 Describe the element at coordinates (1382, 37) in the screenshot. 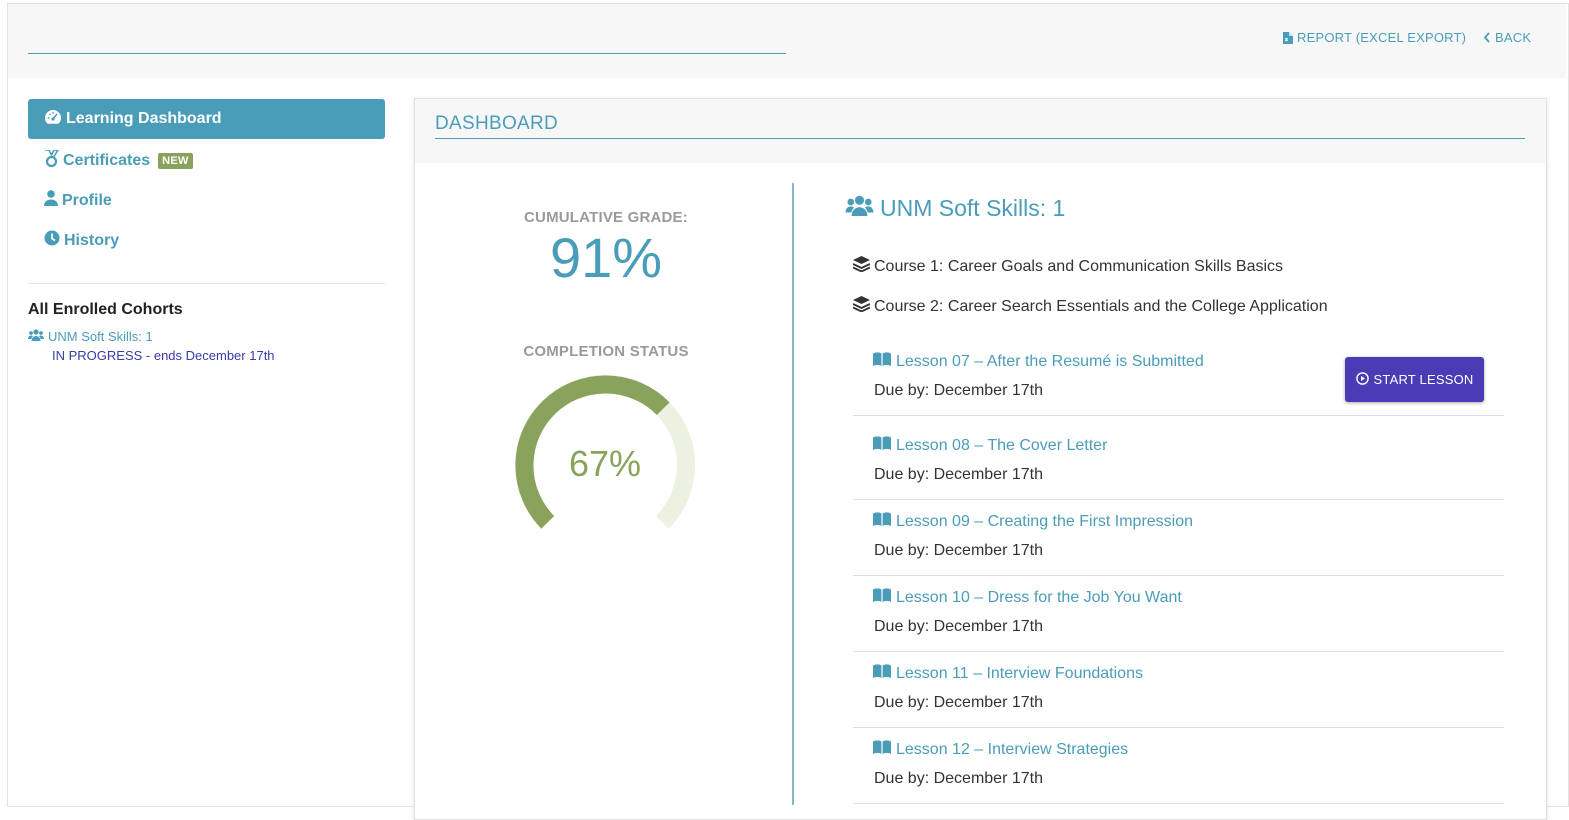

I see `report-link-label: REPORT (EXCEL EXPORT)` at that location.